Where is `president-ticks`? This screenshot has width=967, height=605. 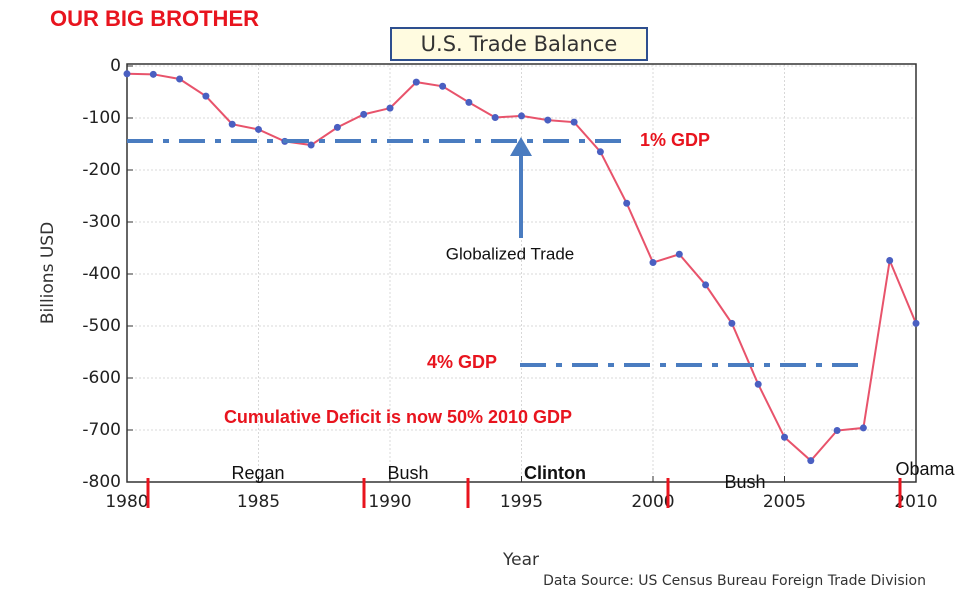
president-ticks is located at coordinates (524, 493).